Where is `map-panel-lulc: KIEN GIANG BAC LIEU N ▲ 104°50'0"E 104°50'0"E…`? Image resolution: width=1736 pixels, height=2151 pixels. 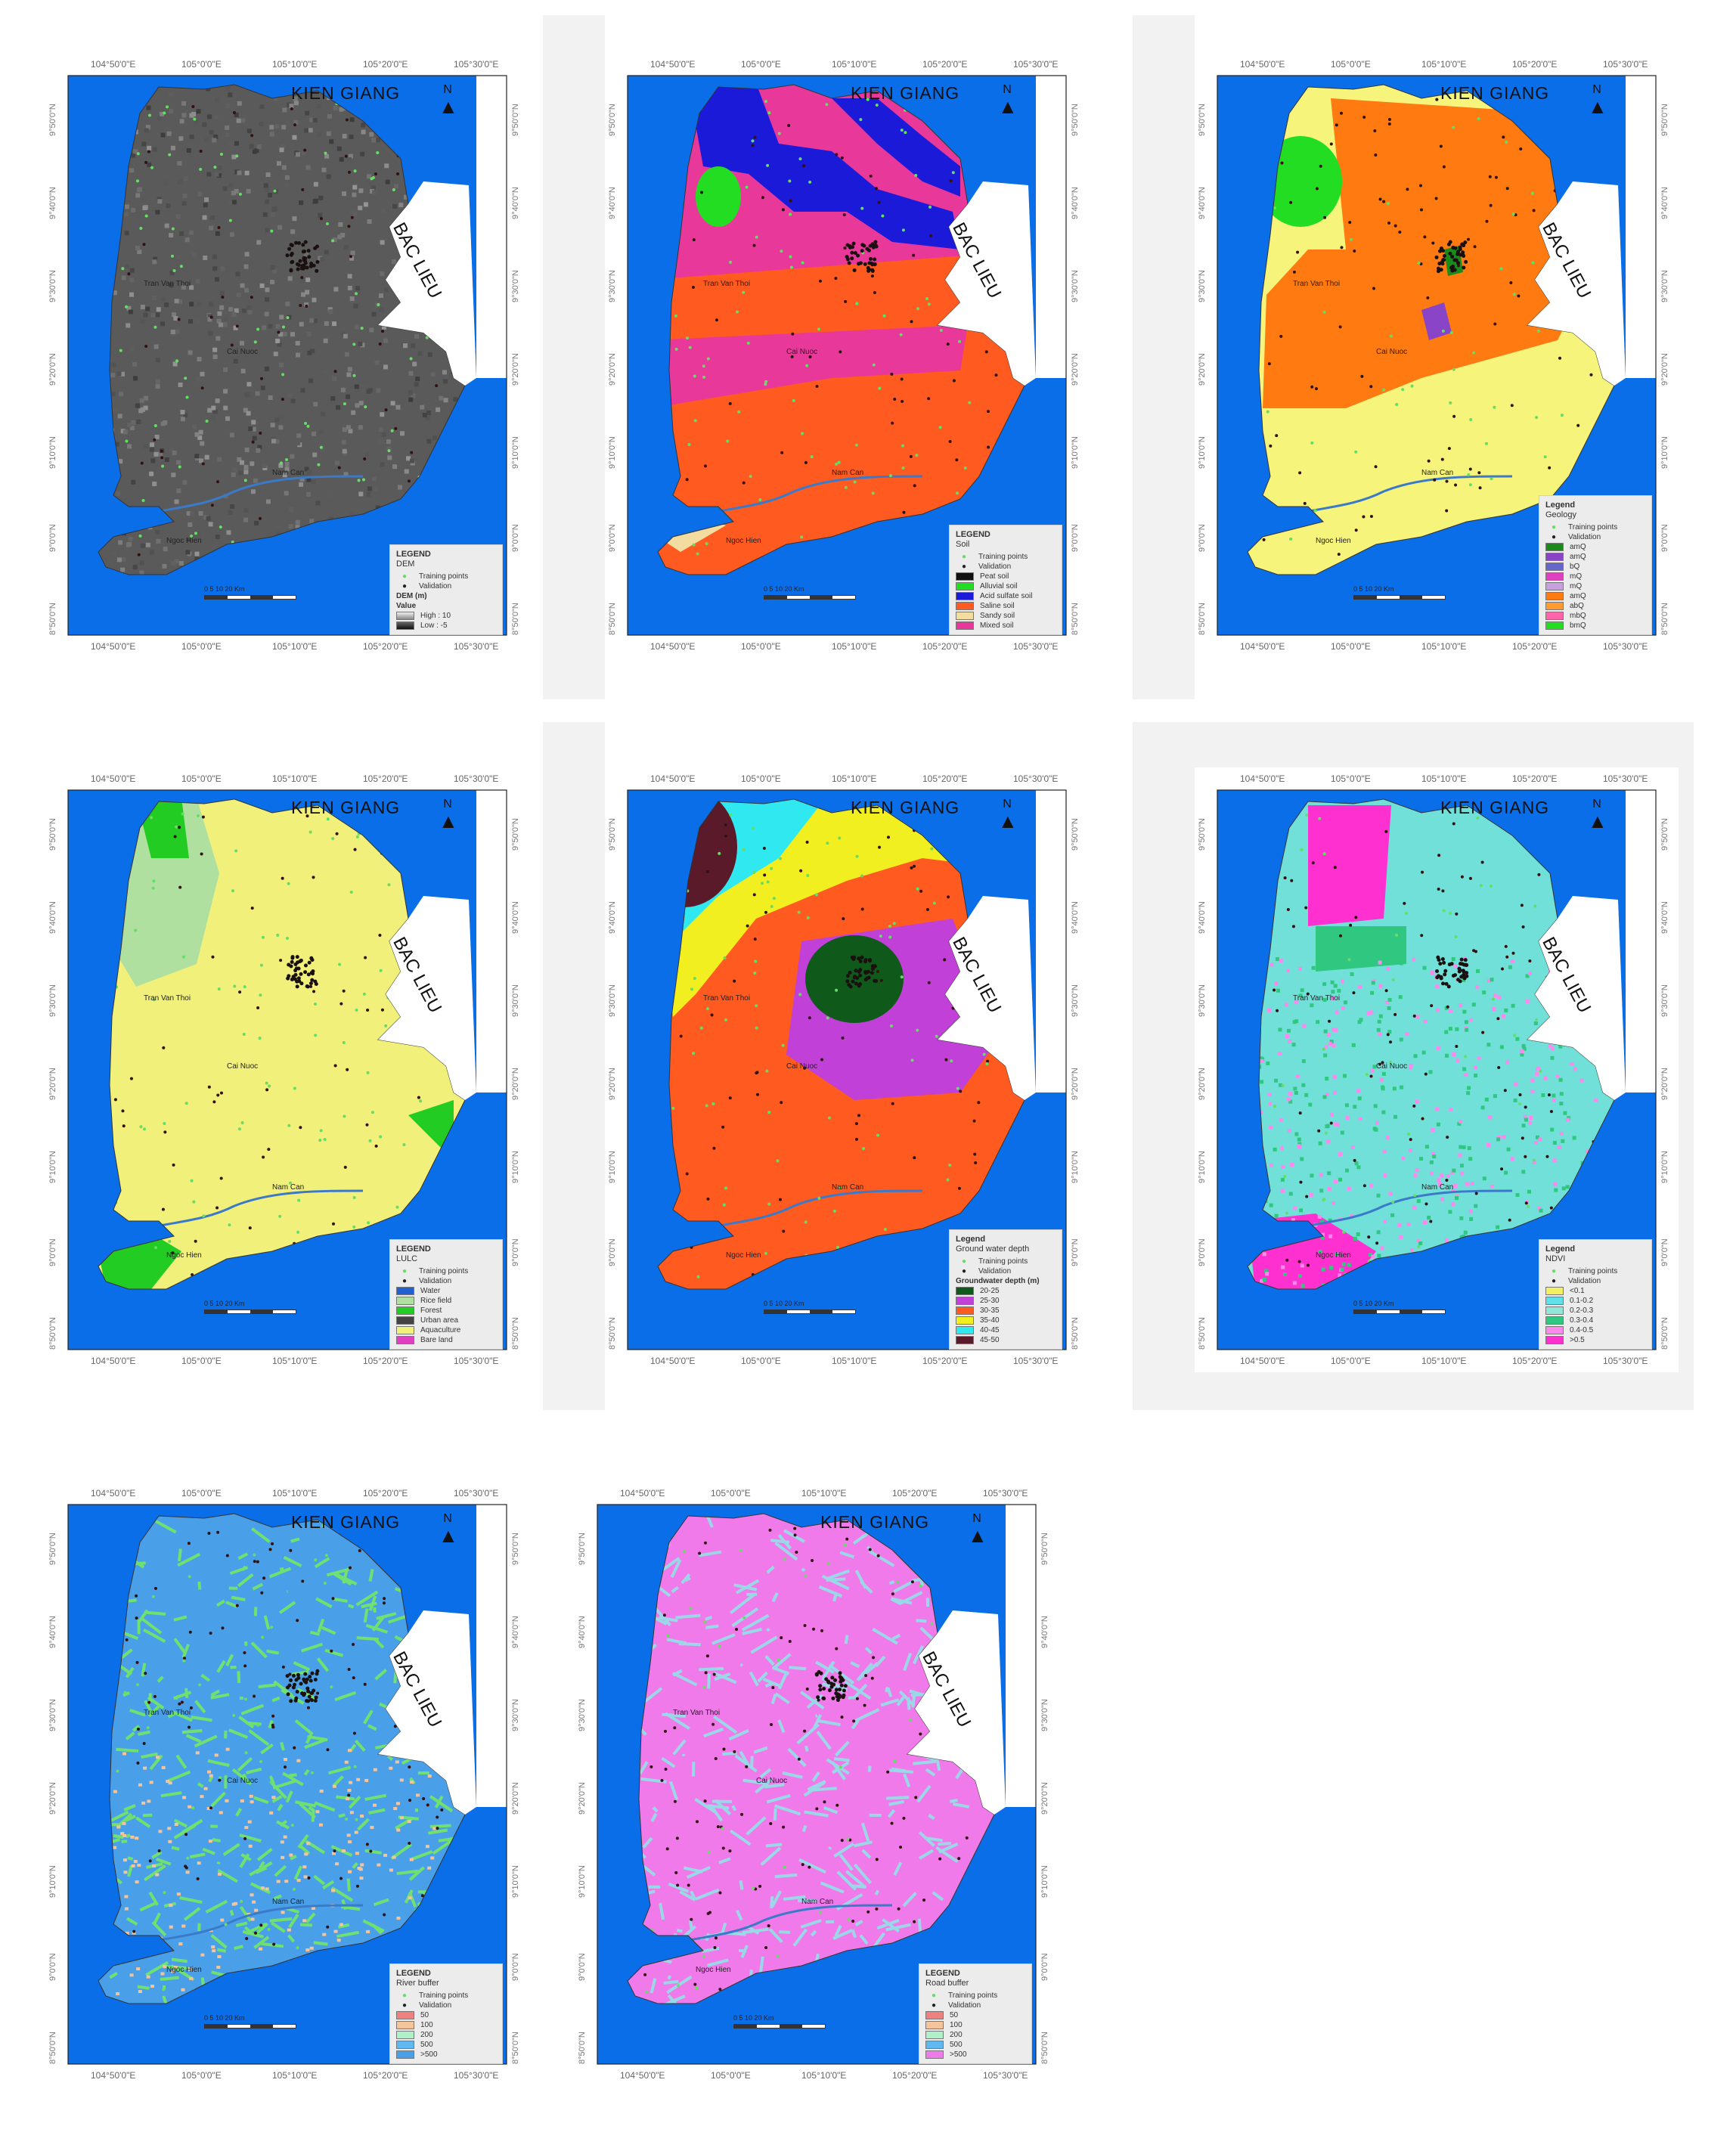 map-panel-lulc: KIEN GIANG BAC LIEU N ▲ 104°50'0"E 104°50'0"E… is located at coordinates (287, 1069).